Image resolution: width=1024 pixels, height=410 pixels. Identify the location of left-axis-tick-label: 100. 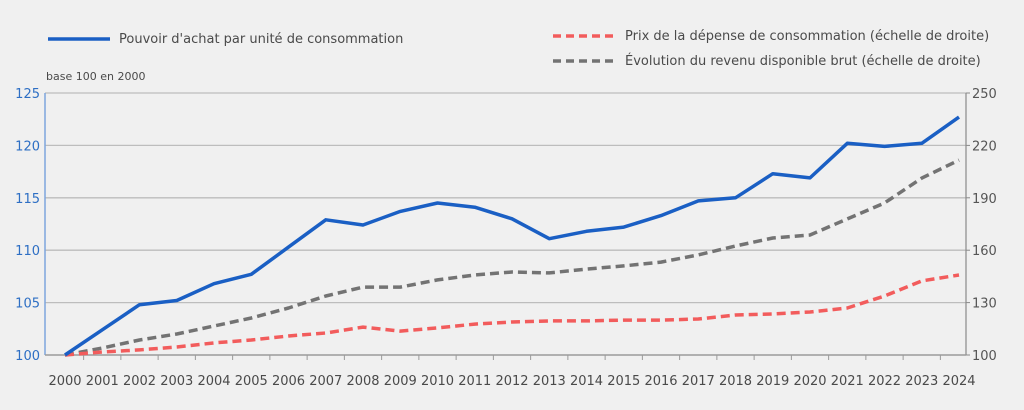
(27, 356).